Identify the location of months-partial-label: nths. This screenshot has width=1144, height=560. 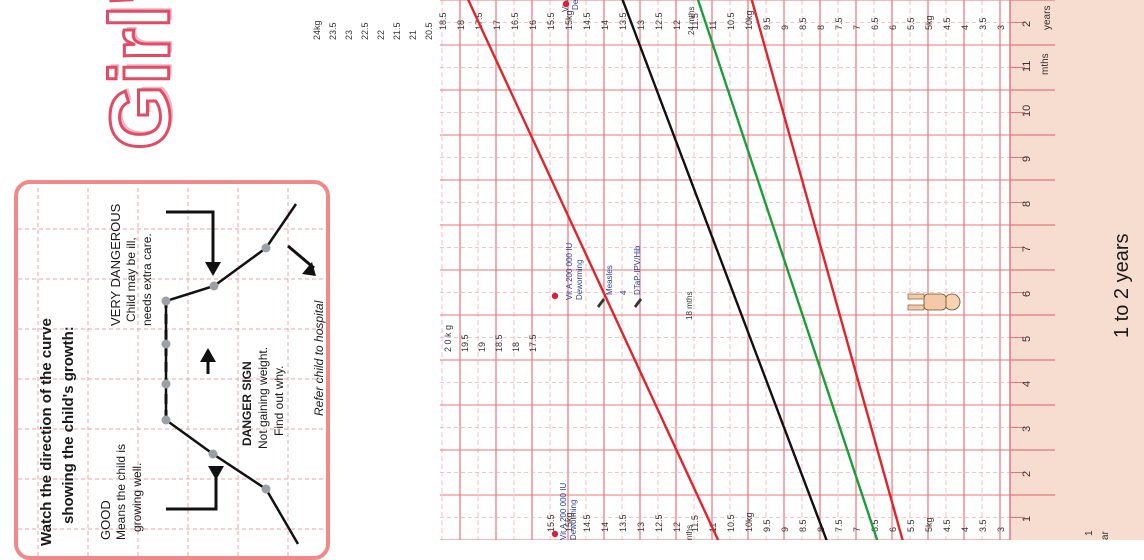
(689, 532).